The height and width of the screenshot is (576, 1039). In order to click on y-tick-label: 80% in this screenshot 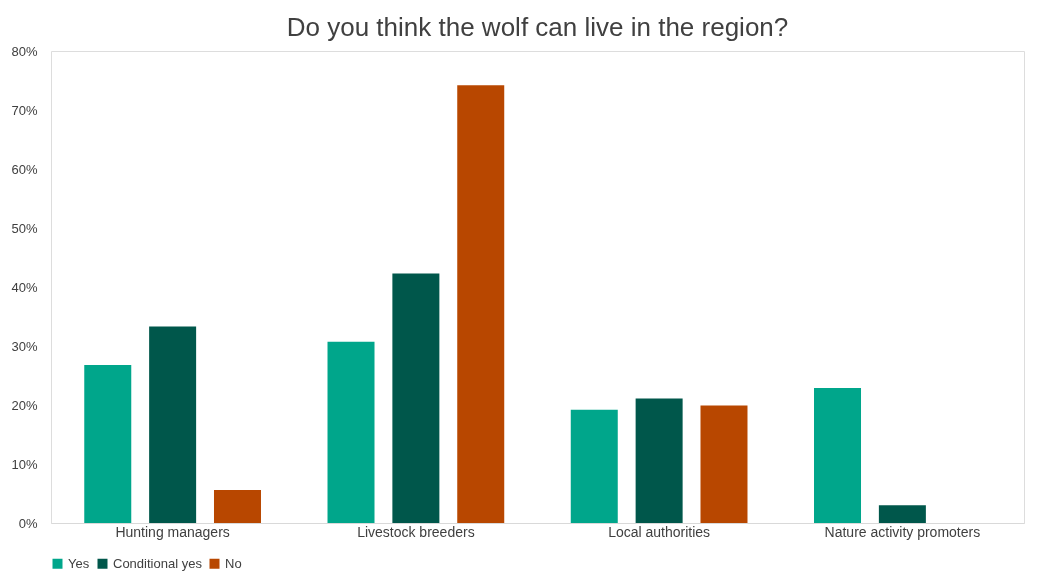, I will do `click(24, 51)`.